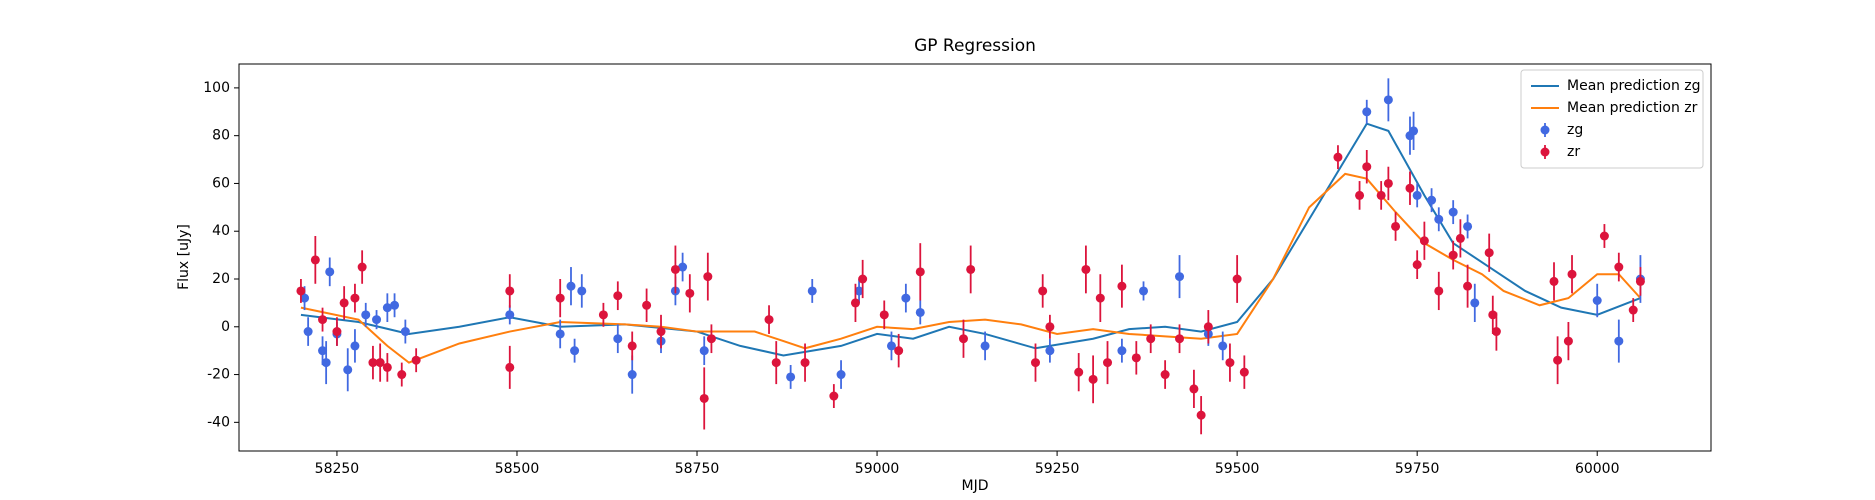 This screenshot has width=1875, height=500. Describe the element at coordinates (1575, 130) in the screenshot. I see `legend-label: zg` at that location.